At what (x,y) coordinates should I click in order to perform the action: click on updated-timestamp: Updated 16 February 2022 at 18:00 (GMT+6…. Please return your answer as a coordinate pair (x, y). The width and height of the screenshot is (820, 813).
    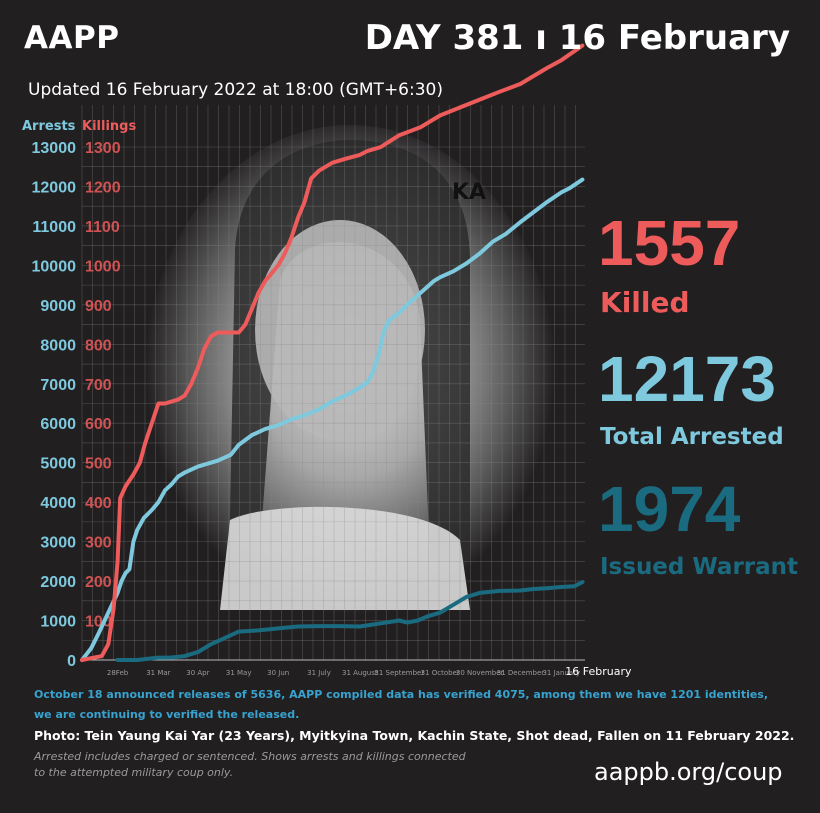
    Looking at the image, I should click on (235, 90).